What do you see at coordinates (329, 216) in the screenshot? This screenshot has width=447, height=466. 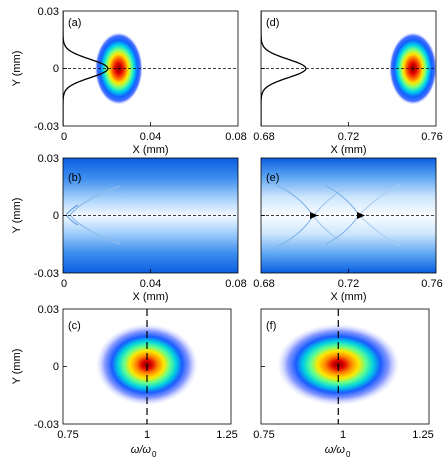 I see `wake-e-1b` at bounding box center [329, 216].